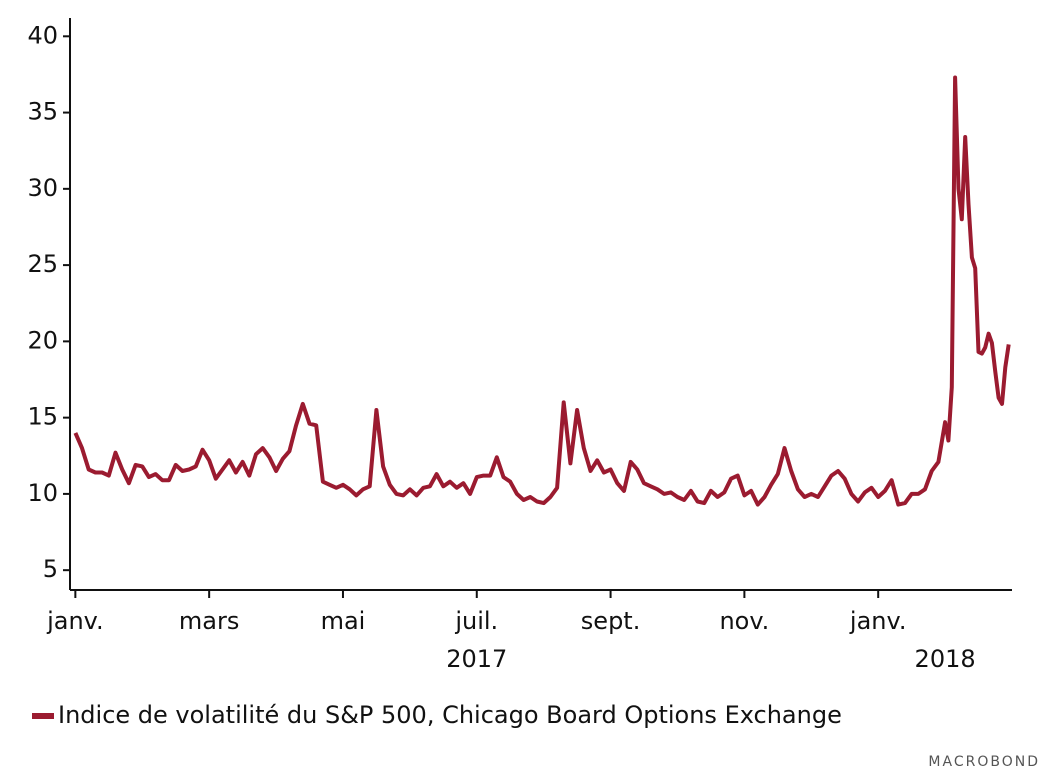 Image resolution: width=1048 pixels, height=777 pixels. I want to click on x-tick-label: nov., so click(744, 621).